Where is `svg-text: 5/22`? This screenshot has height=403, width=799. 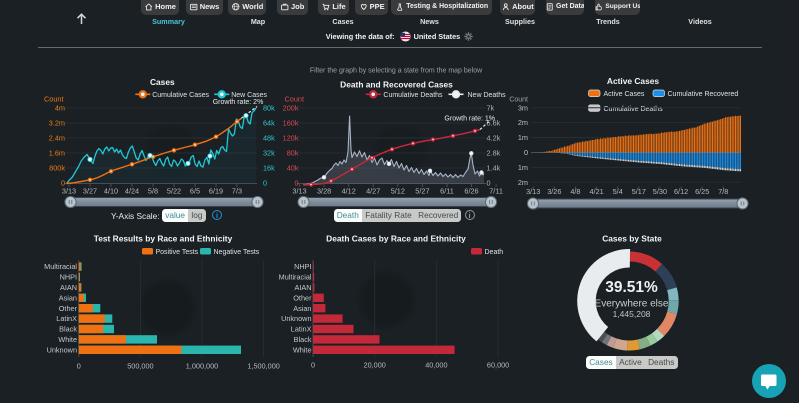 svg-text: 5/22 is located at coordinates (174, 191).